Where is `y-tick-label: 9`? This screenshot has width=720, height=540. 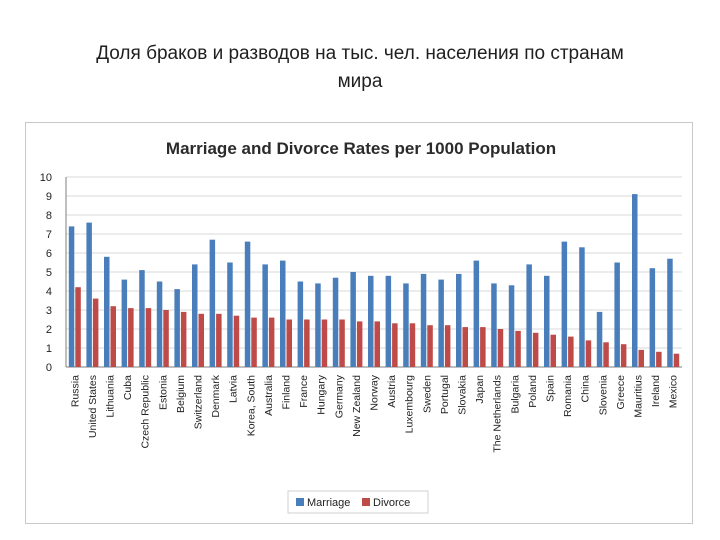 y-tick-label: 9 is located at coordinates (49, 197).